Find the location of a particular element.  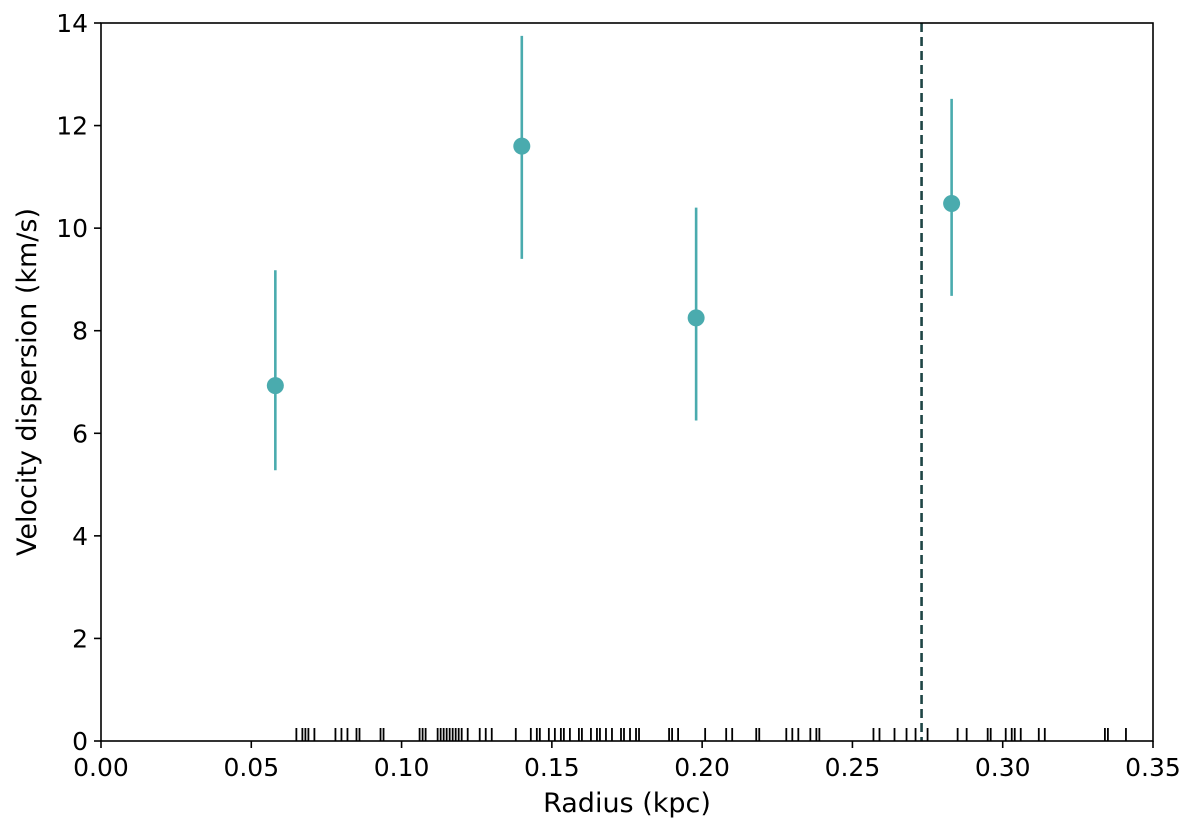

x-tick-label: 0.30 is located at coordinates (1003, 767).